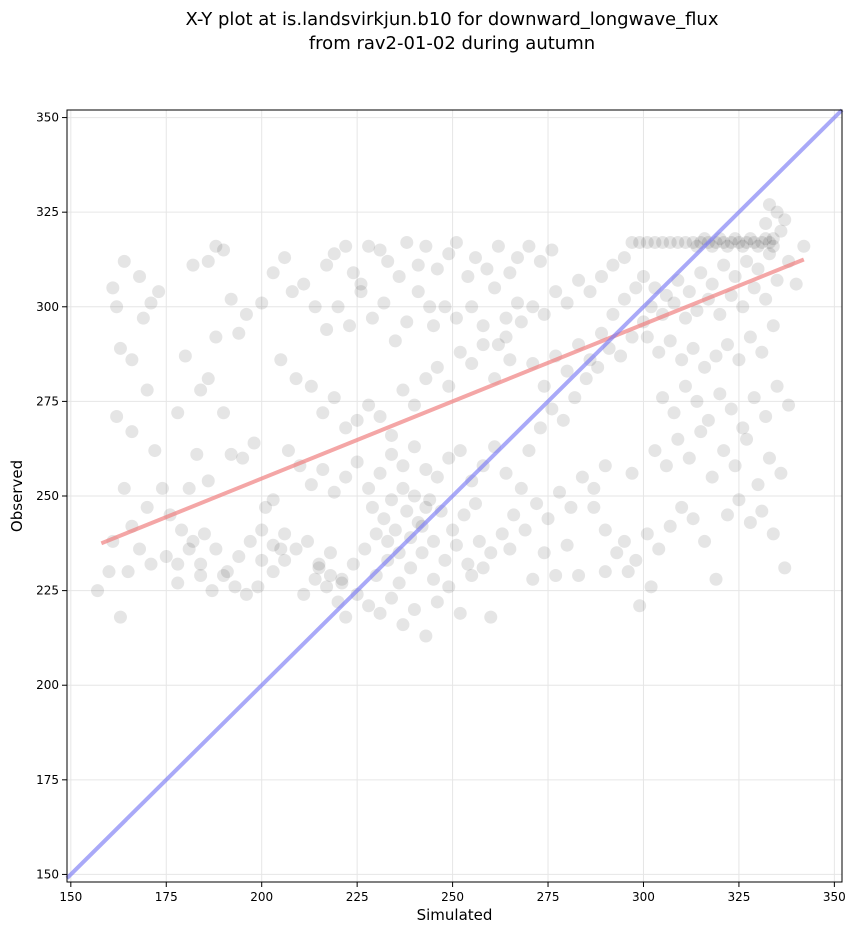  Describe the element at coordinates (738, 897) in the screenshot. I see `x-tick-label: 325` at that location.